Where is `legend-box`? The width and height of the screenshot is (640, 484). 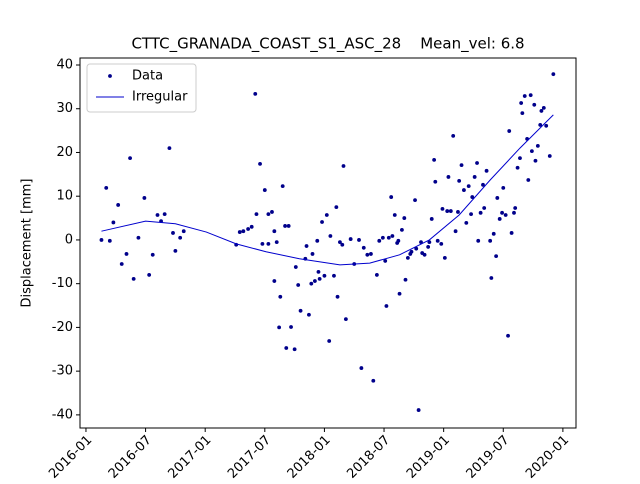 legend-box is located at coordinates (141, 88).